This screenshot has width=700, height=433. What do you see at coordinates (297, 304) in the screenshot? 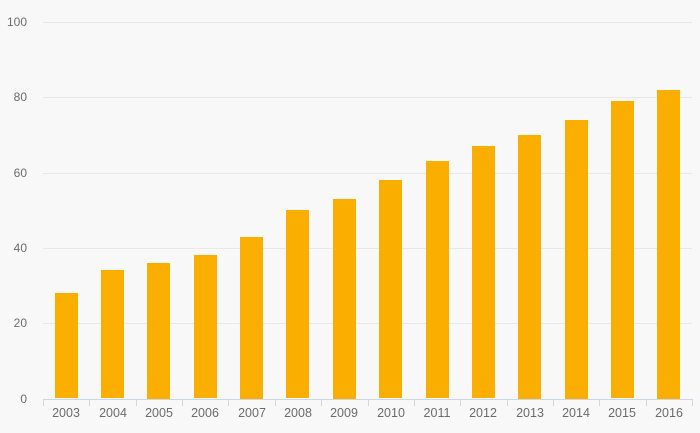
I see `bar-2008` at bounding box center [297, 304].